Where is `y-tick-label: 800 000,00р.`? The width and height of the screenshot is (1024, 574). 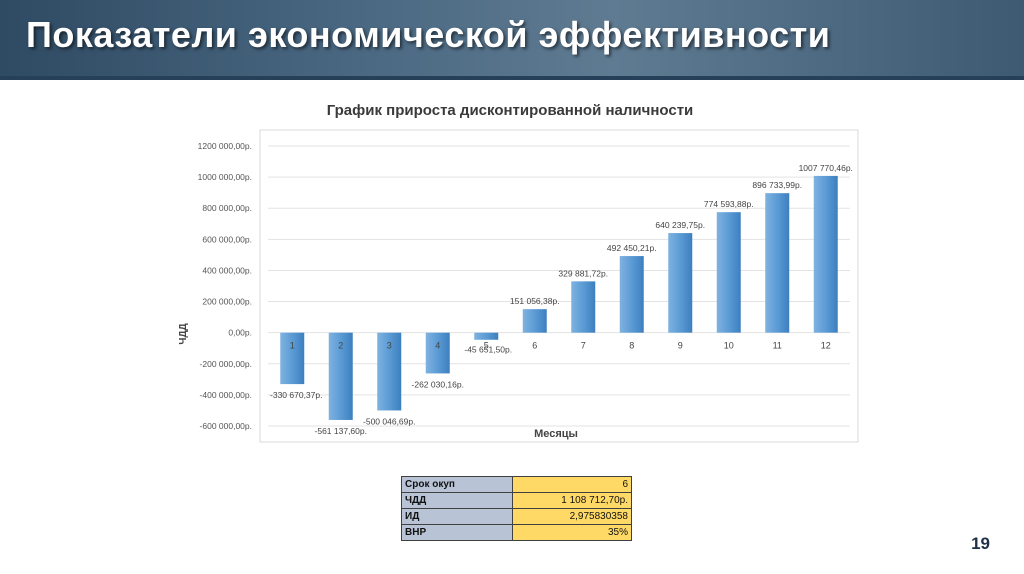
y-tick-label: 800 000,00р. is located at coordinates (227, 208).